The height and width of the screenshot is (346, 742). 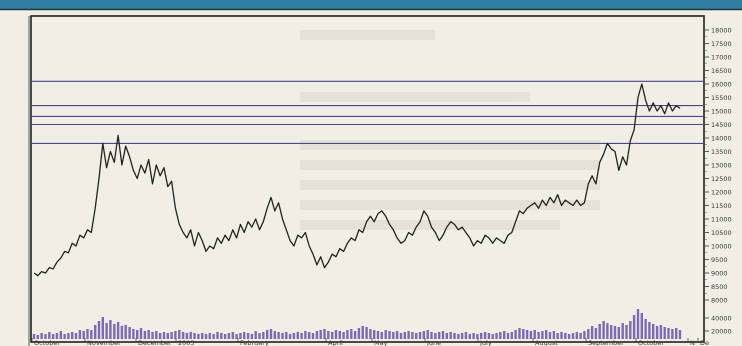 I want to click on y-tick-label: 15500, so click(x=721, y=98).